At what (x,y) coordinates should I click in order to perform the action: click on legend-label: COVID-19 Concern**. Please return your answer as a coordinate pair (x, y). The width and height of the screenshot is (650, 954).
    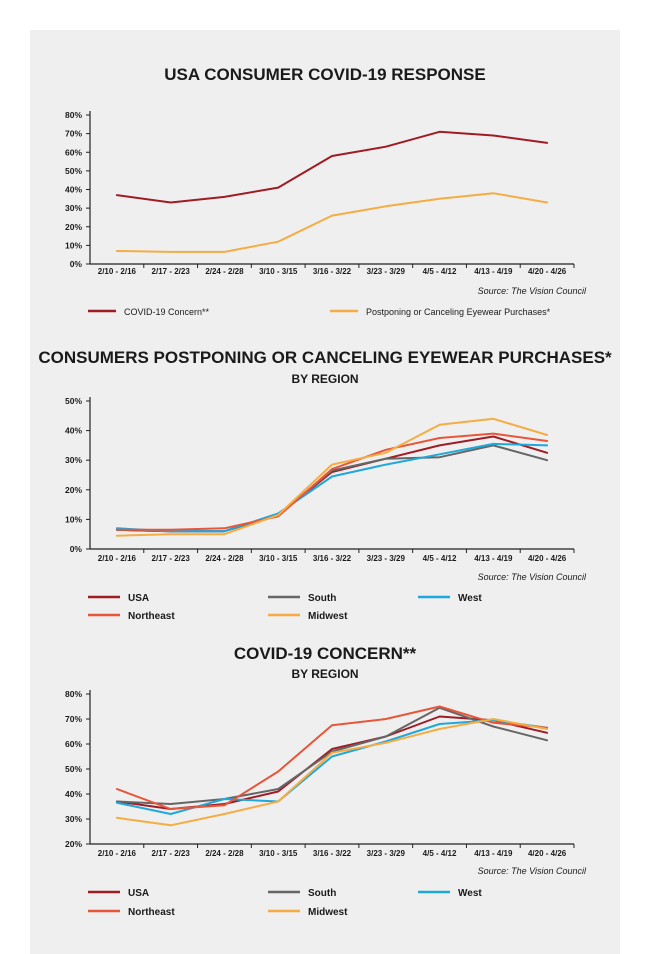
    Looking at the image, I should click on (167, 312).